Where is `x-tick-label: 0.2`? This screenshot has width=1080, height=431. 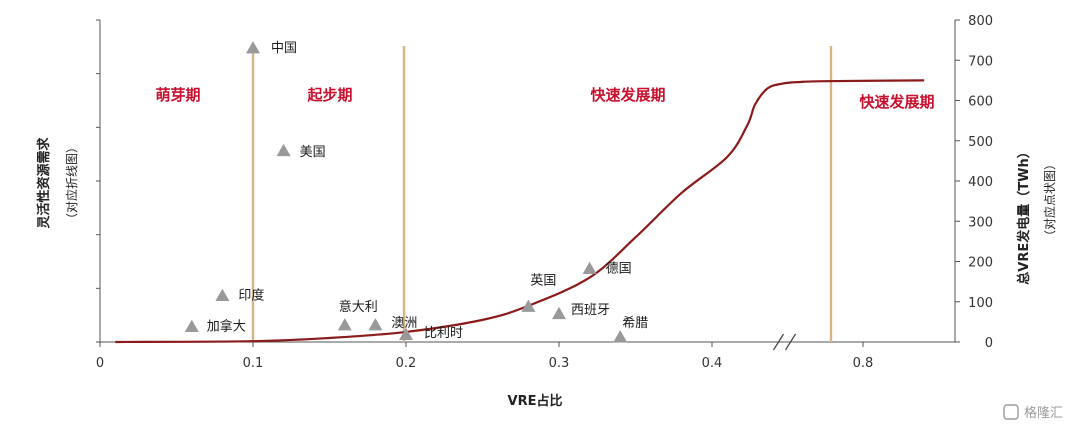
x-tick-label: 0.2 is located at coordinates (406, 363).